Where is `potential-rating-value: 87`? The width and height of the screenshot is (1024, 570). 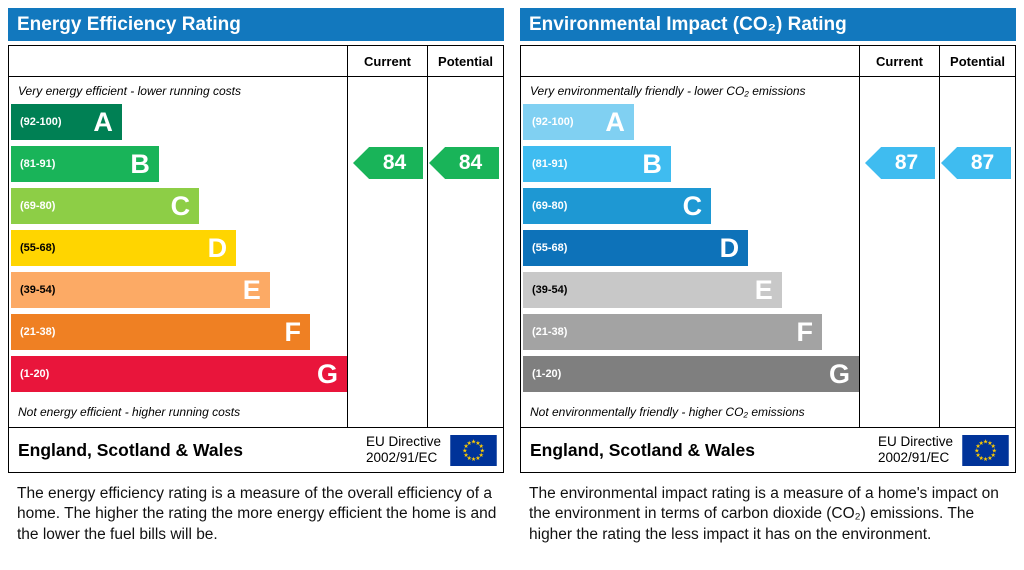
potential-rating-value: 87 is located at coordinates (982, 162).